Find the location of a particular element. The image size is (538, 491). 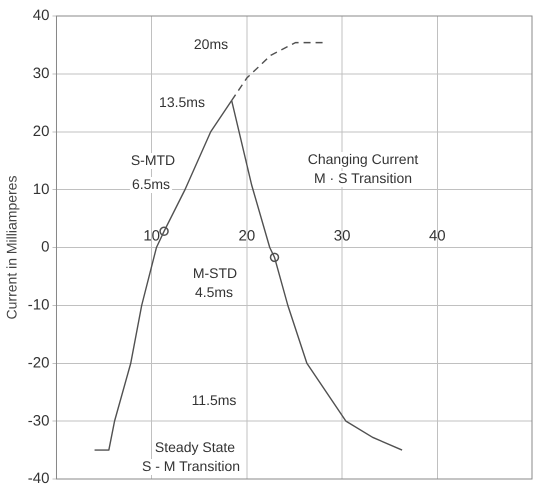

annotation: Steady State is located at coordinates (195, 446).